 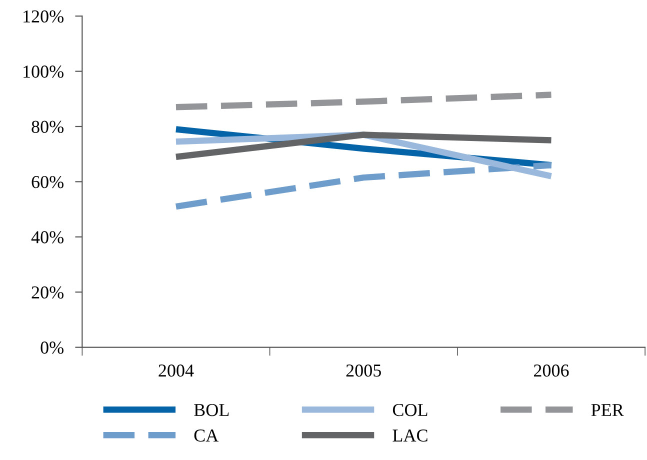 What do you see at coordinates (176, 370) in the screenshot?
I see `x-tick-label: 2004` at bounding box center [176, 370].